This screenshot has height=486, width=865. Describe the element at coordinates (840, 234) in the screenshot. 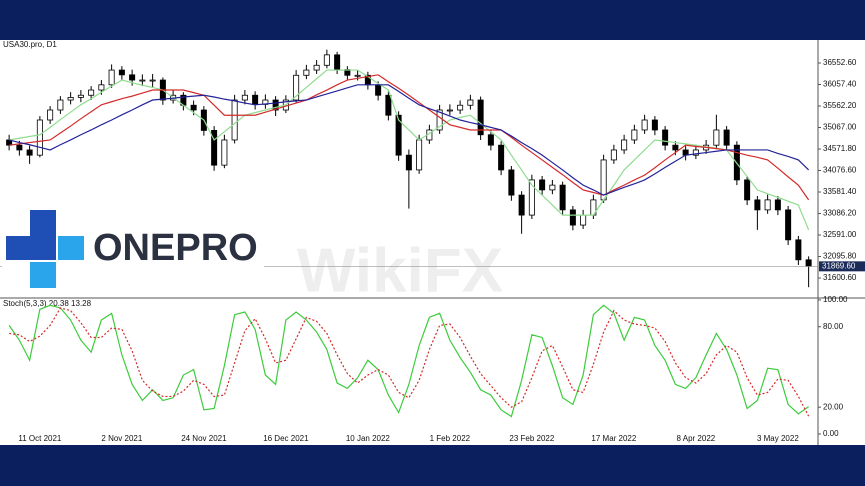

I see `y-tick-label: 32591.00` at that location.